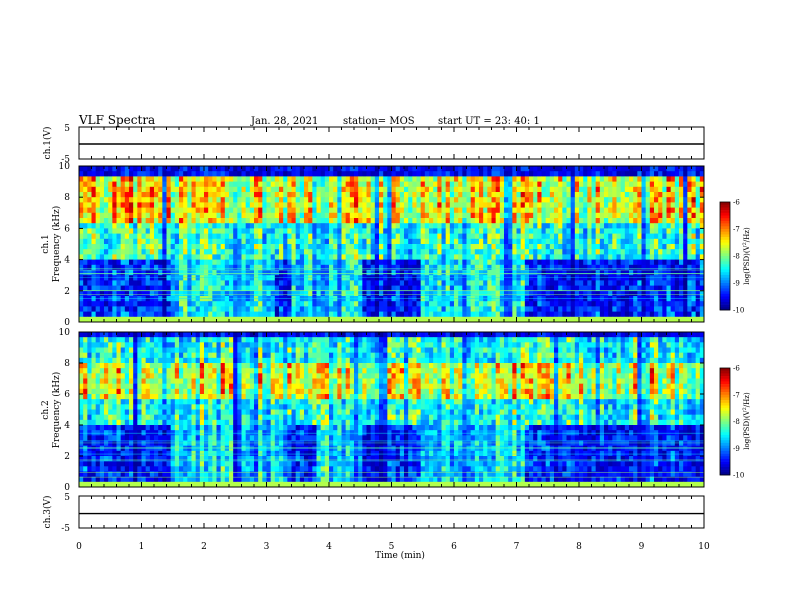 Image resolution: width=792 pixels, height=616 pixels. I want to click on start-time-label: start UT = 23: 40: 1, so click(489, 121).